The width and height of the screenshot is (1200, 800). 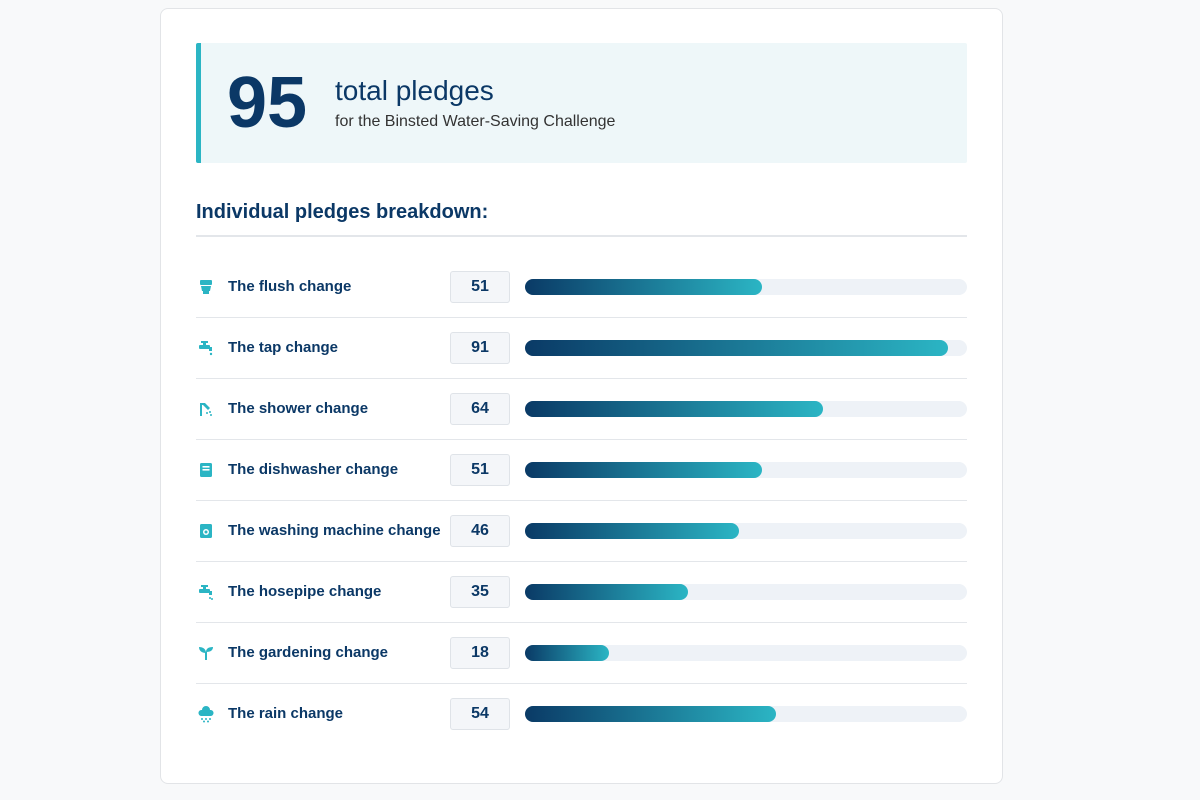 What do you see at coordinates (480, 409) in the screenshot?
I see `pledge-count: 64` at bounding box center [480, 409].